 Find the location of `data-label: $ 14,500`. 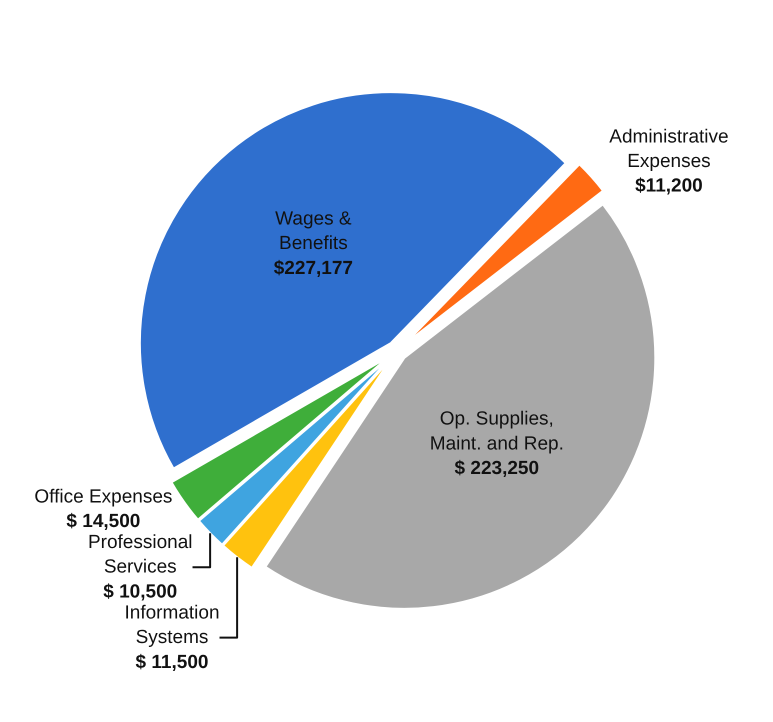

data-label: $ 14,500 is located at coordinates (103, 521).